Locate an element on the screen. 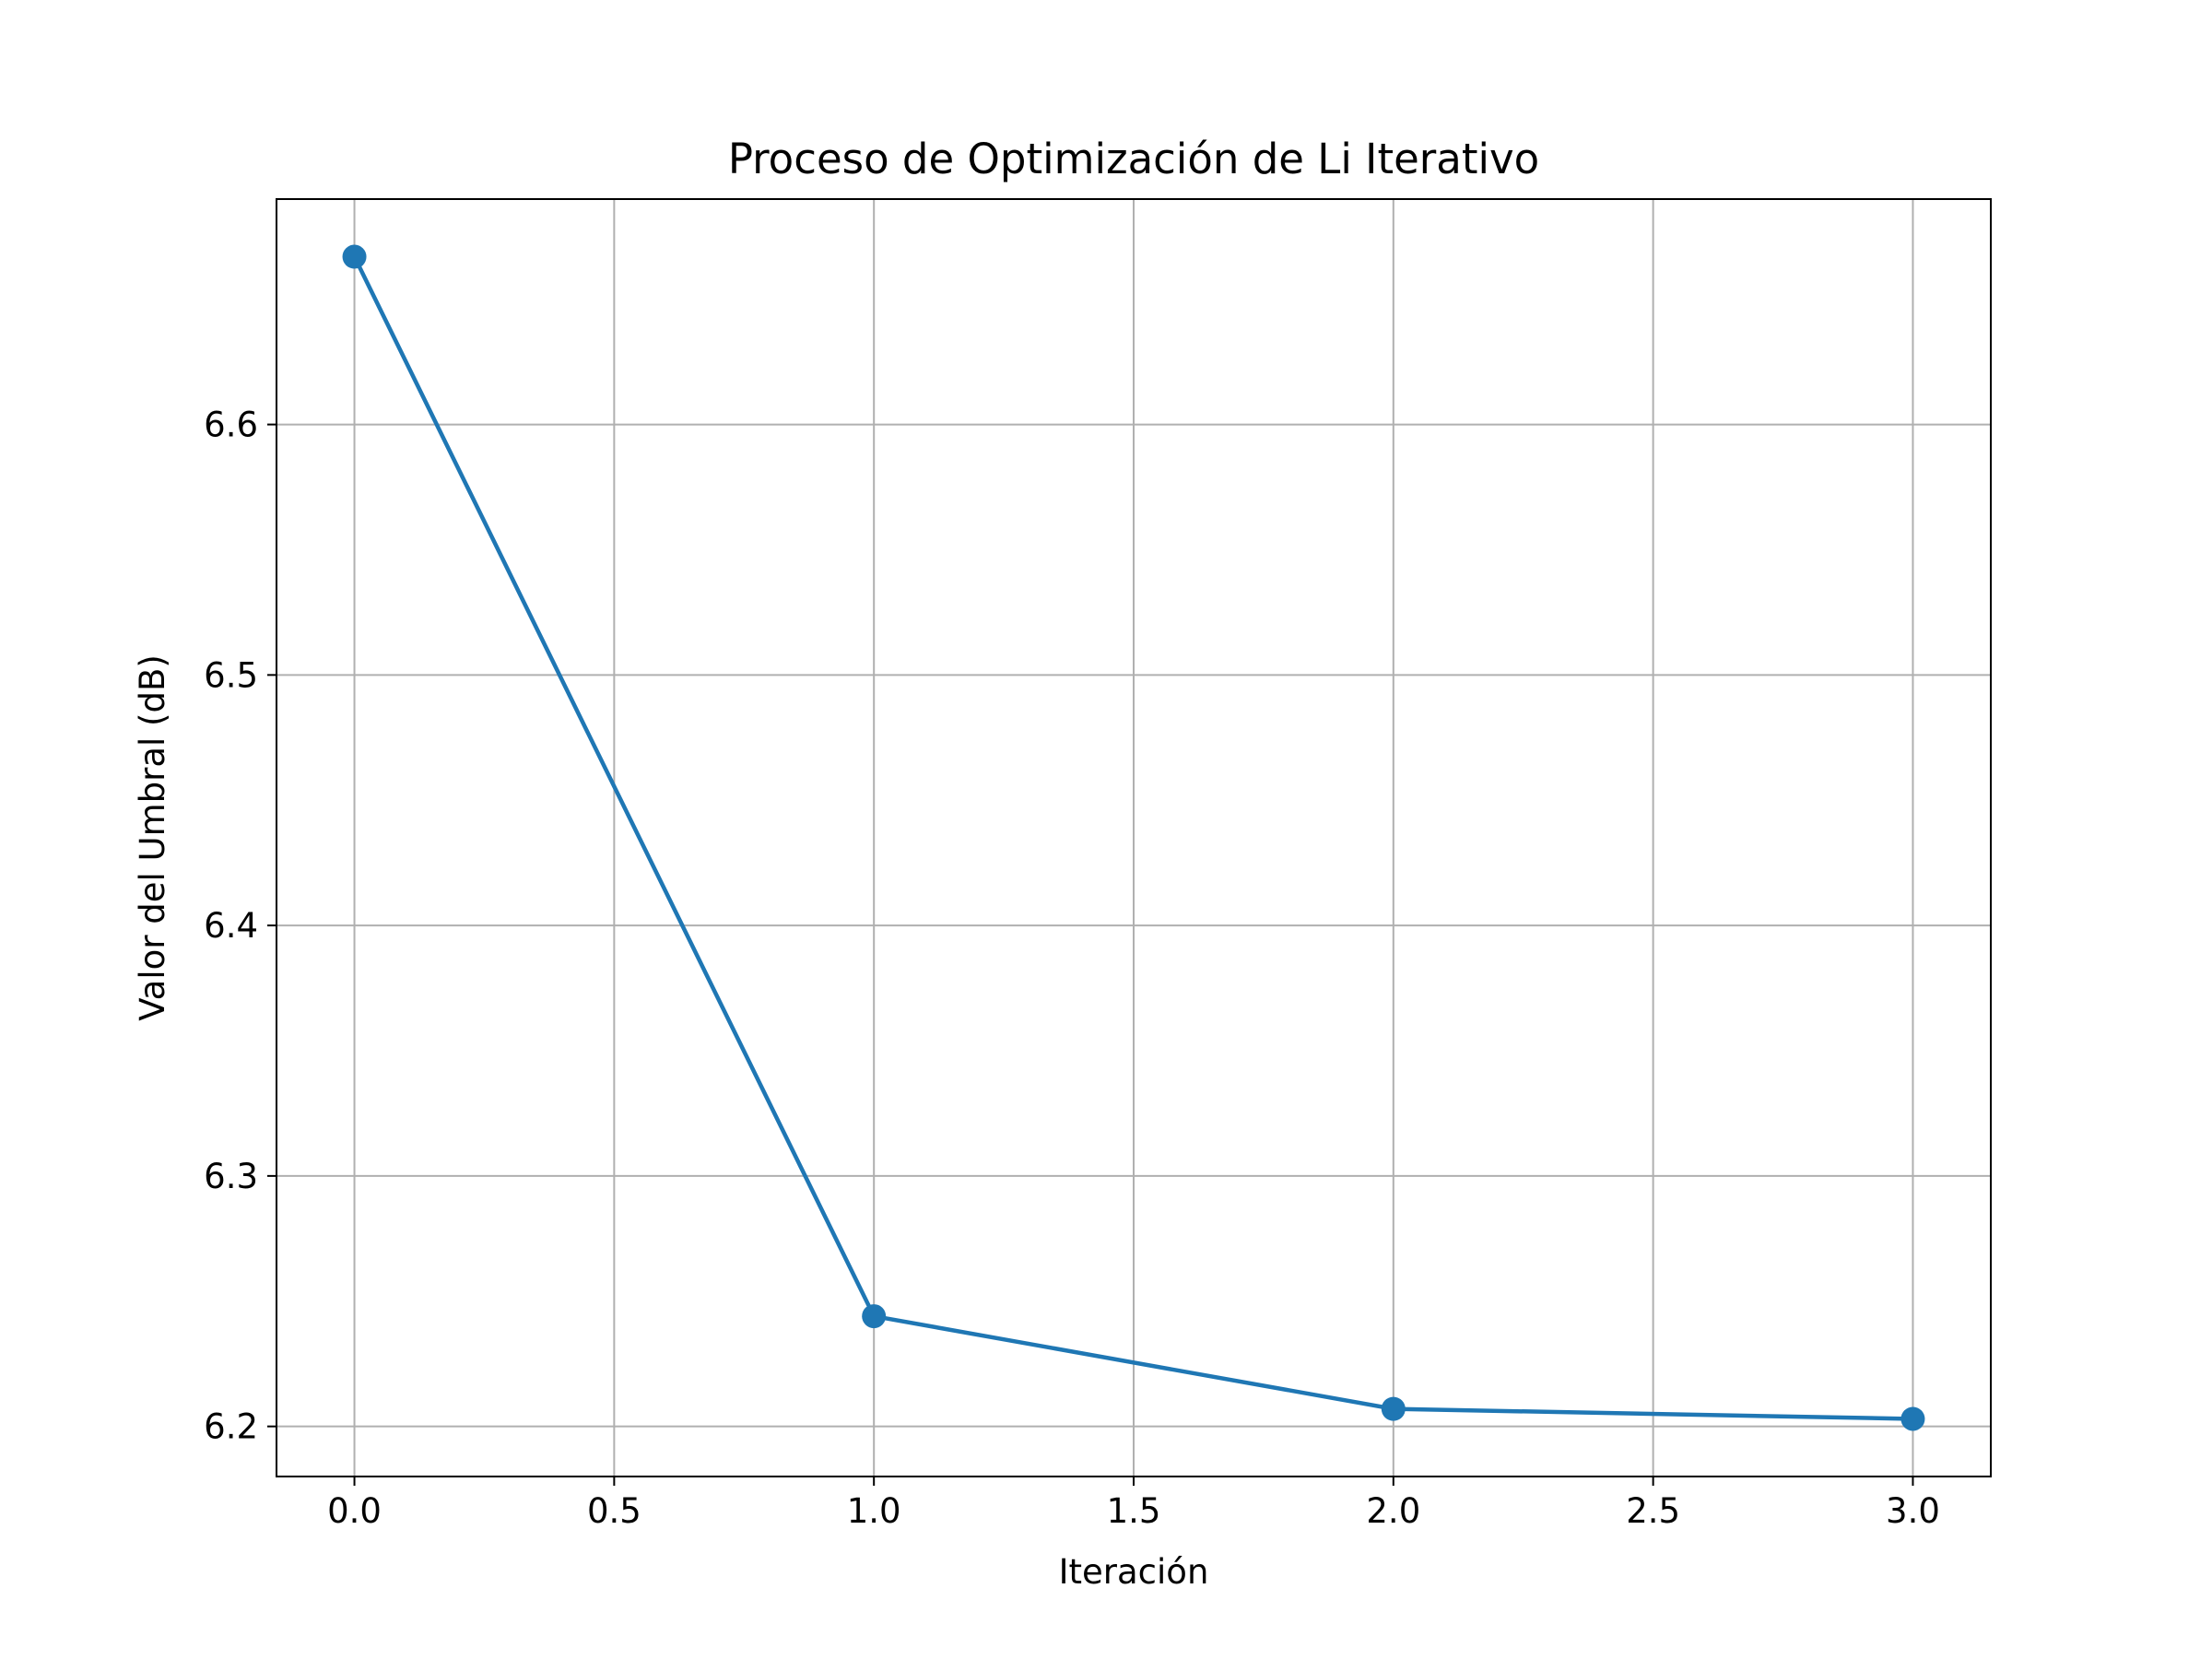 This screenshot has width=2212, height=1659. x-tick-label: 1.5 is located at coordinates (1134, 1511).